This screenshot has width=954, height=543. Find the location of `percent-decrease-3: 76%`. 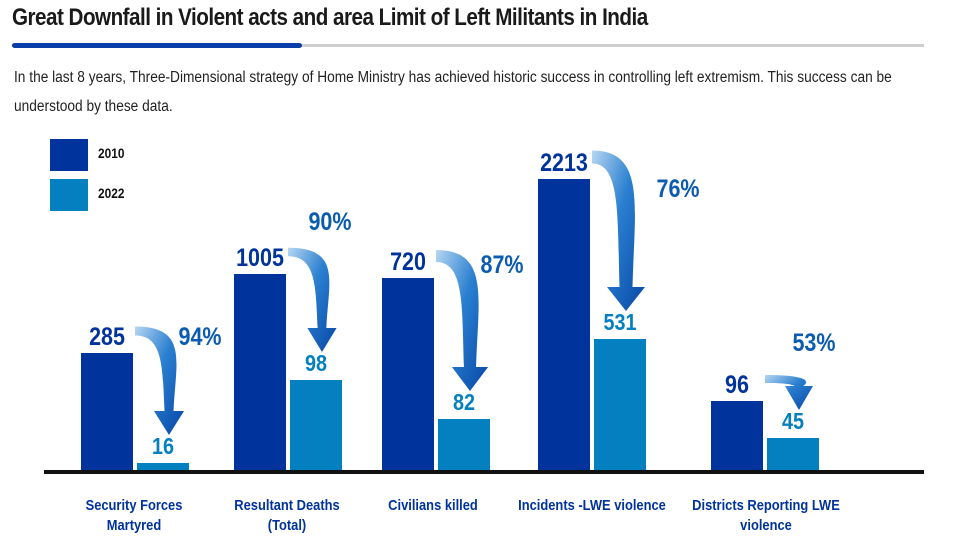

percent-decrease-3: 76% is located at coordinates (677, 188).